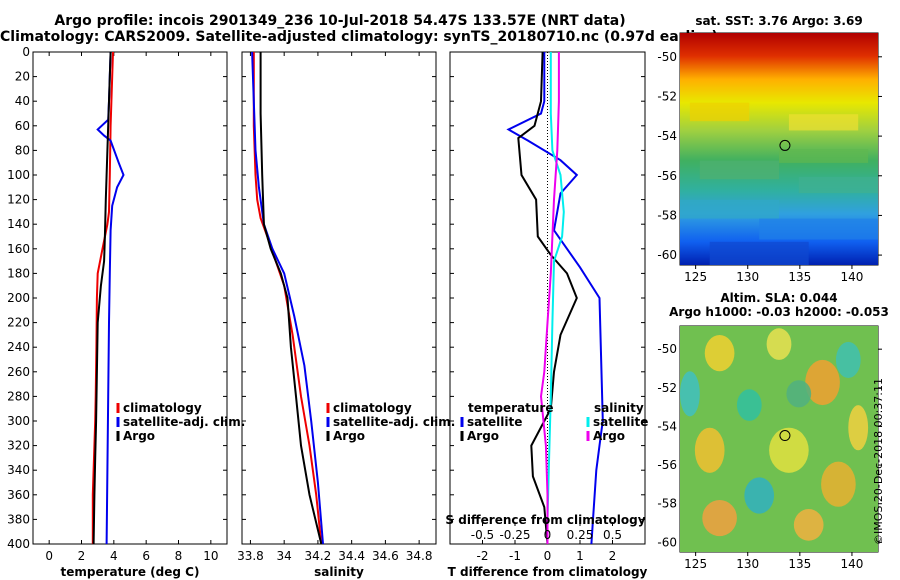  I want to click on difference-xtick-label: -1, so click(515, 556).